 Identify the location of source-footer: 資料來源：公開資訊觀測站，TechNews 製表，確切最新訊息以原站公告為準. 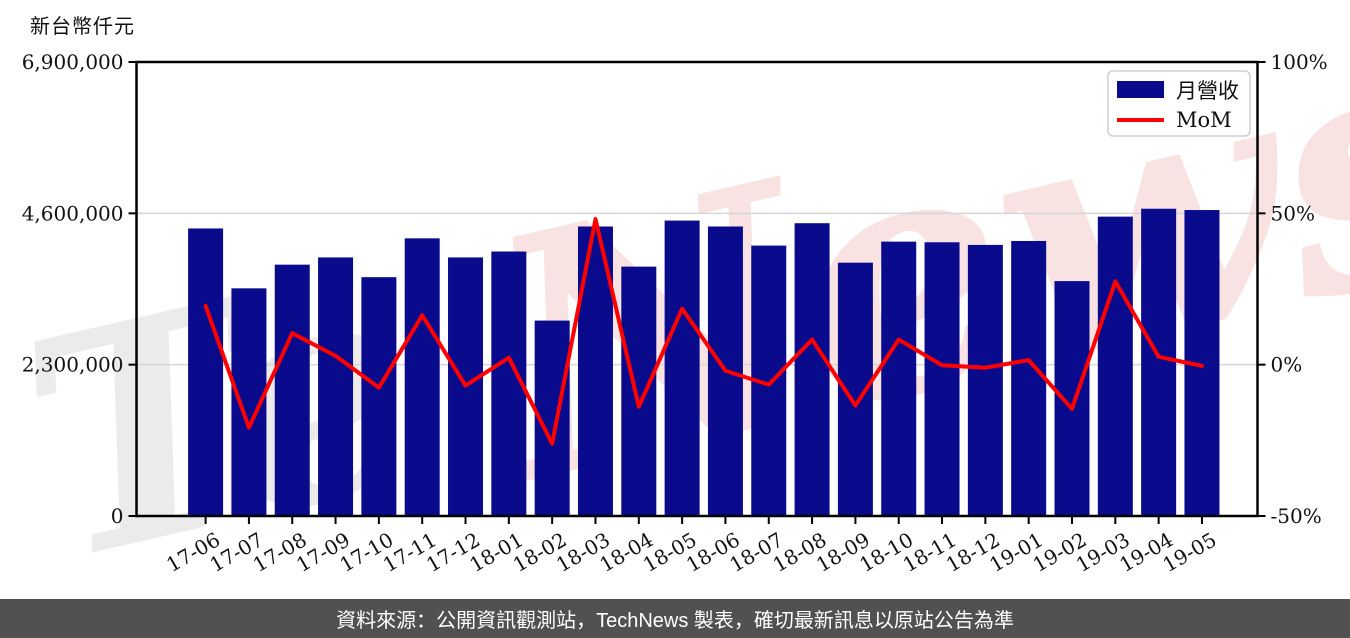
(675, 618).